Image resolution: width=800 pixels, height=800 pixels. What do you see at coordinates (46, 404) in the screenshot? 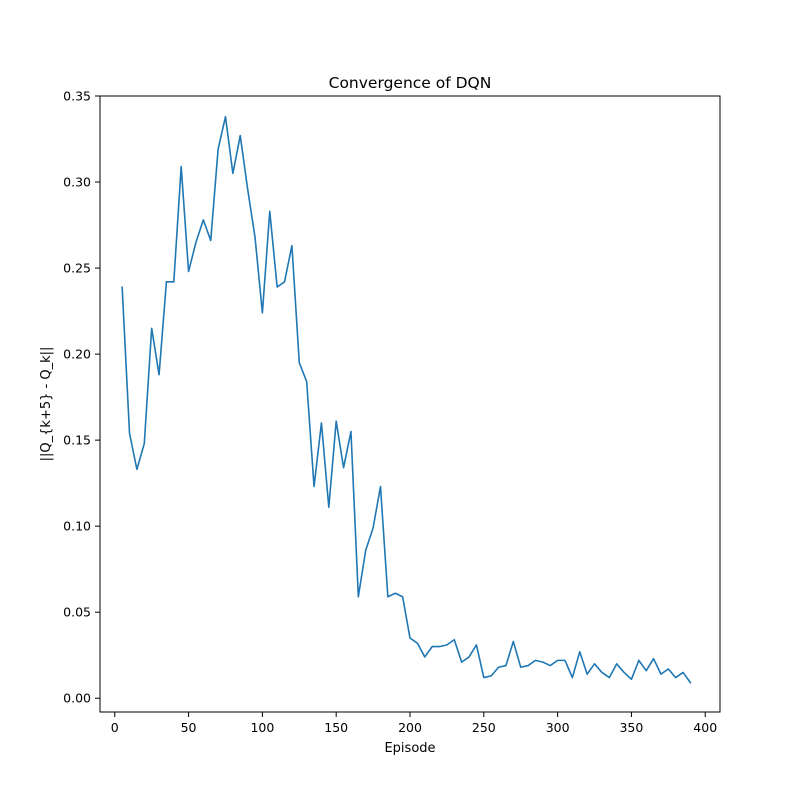
I see `y-axis-label: ||Q_{k+5} - Q_k||` at bounding box center [46, 404].